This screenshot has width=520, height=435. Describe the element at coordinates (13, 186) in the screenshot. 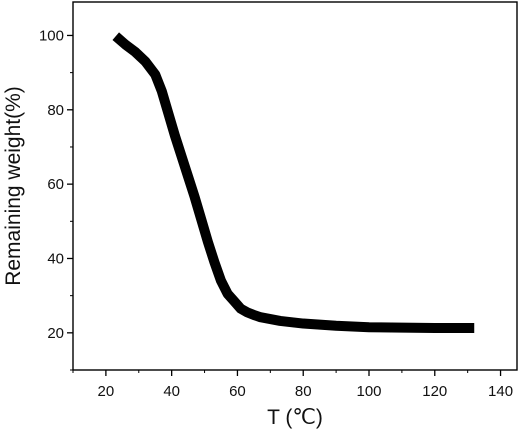

I see `y-axis-title: Remaining weight(%)` at that location.